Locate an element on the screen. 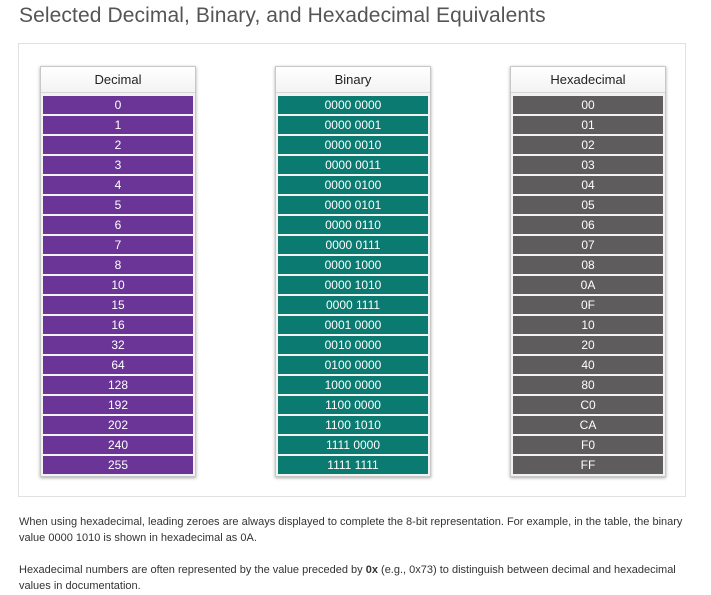 This screenshot has width=711, height=595. decimal-cell: 192 is located at coordinates (118, 405).